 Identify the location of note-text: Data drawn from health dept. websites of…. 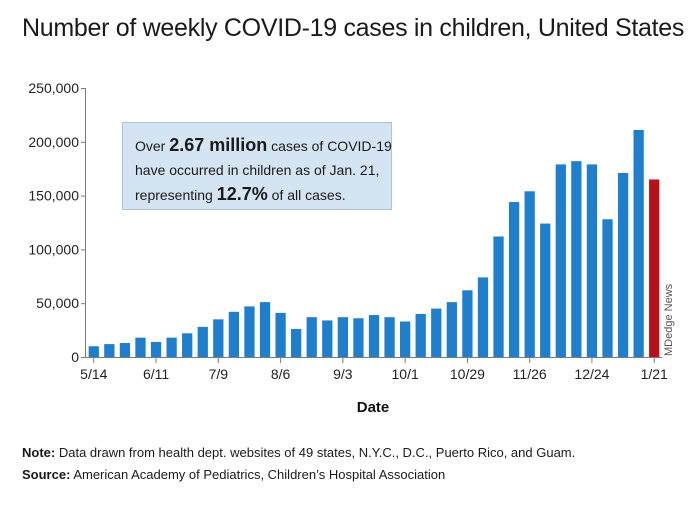
(317, 452).